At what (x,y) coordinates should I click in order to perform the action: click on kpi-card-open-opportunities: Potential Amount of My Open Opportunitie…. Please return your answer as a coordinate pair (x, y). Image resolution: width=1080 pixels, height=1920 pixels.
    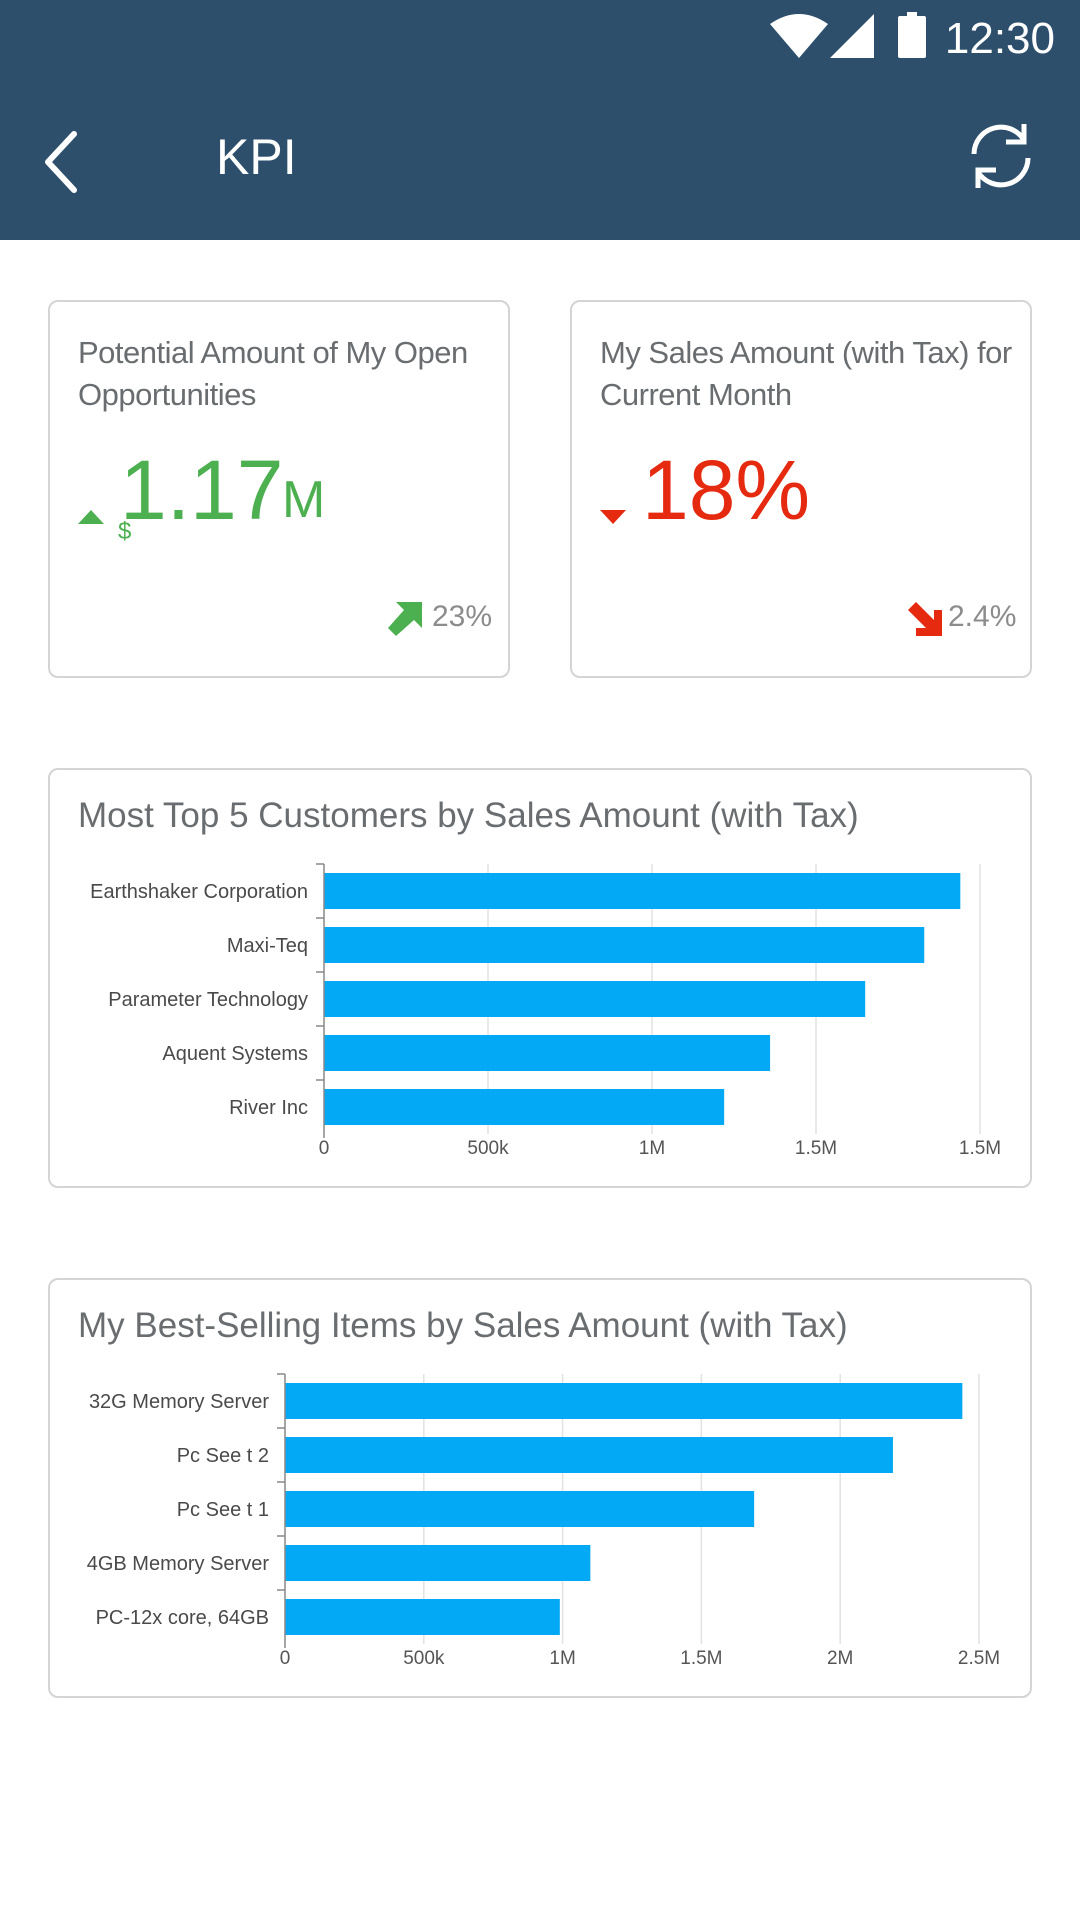
    Looking at the image, I should click on (279, 489).